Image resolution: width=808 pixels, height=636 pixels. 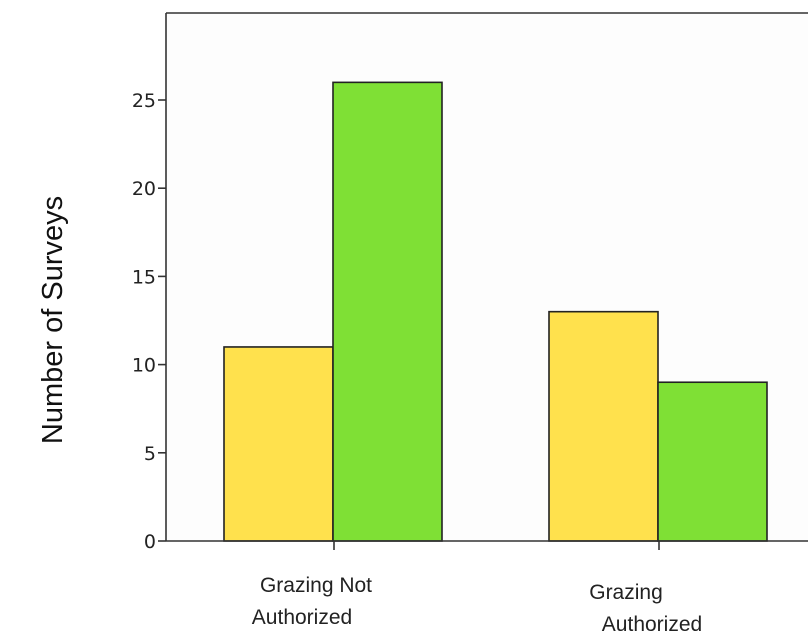 I want to click on bar-series0-cat1, so click(x=603, y=426).